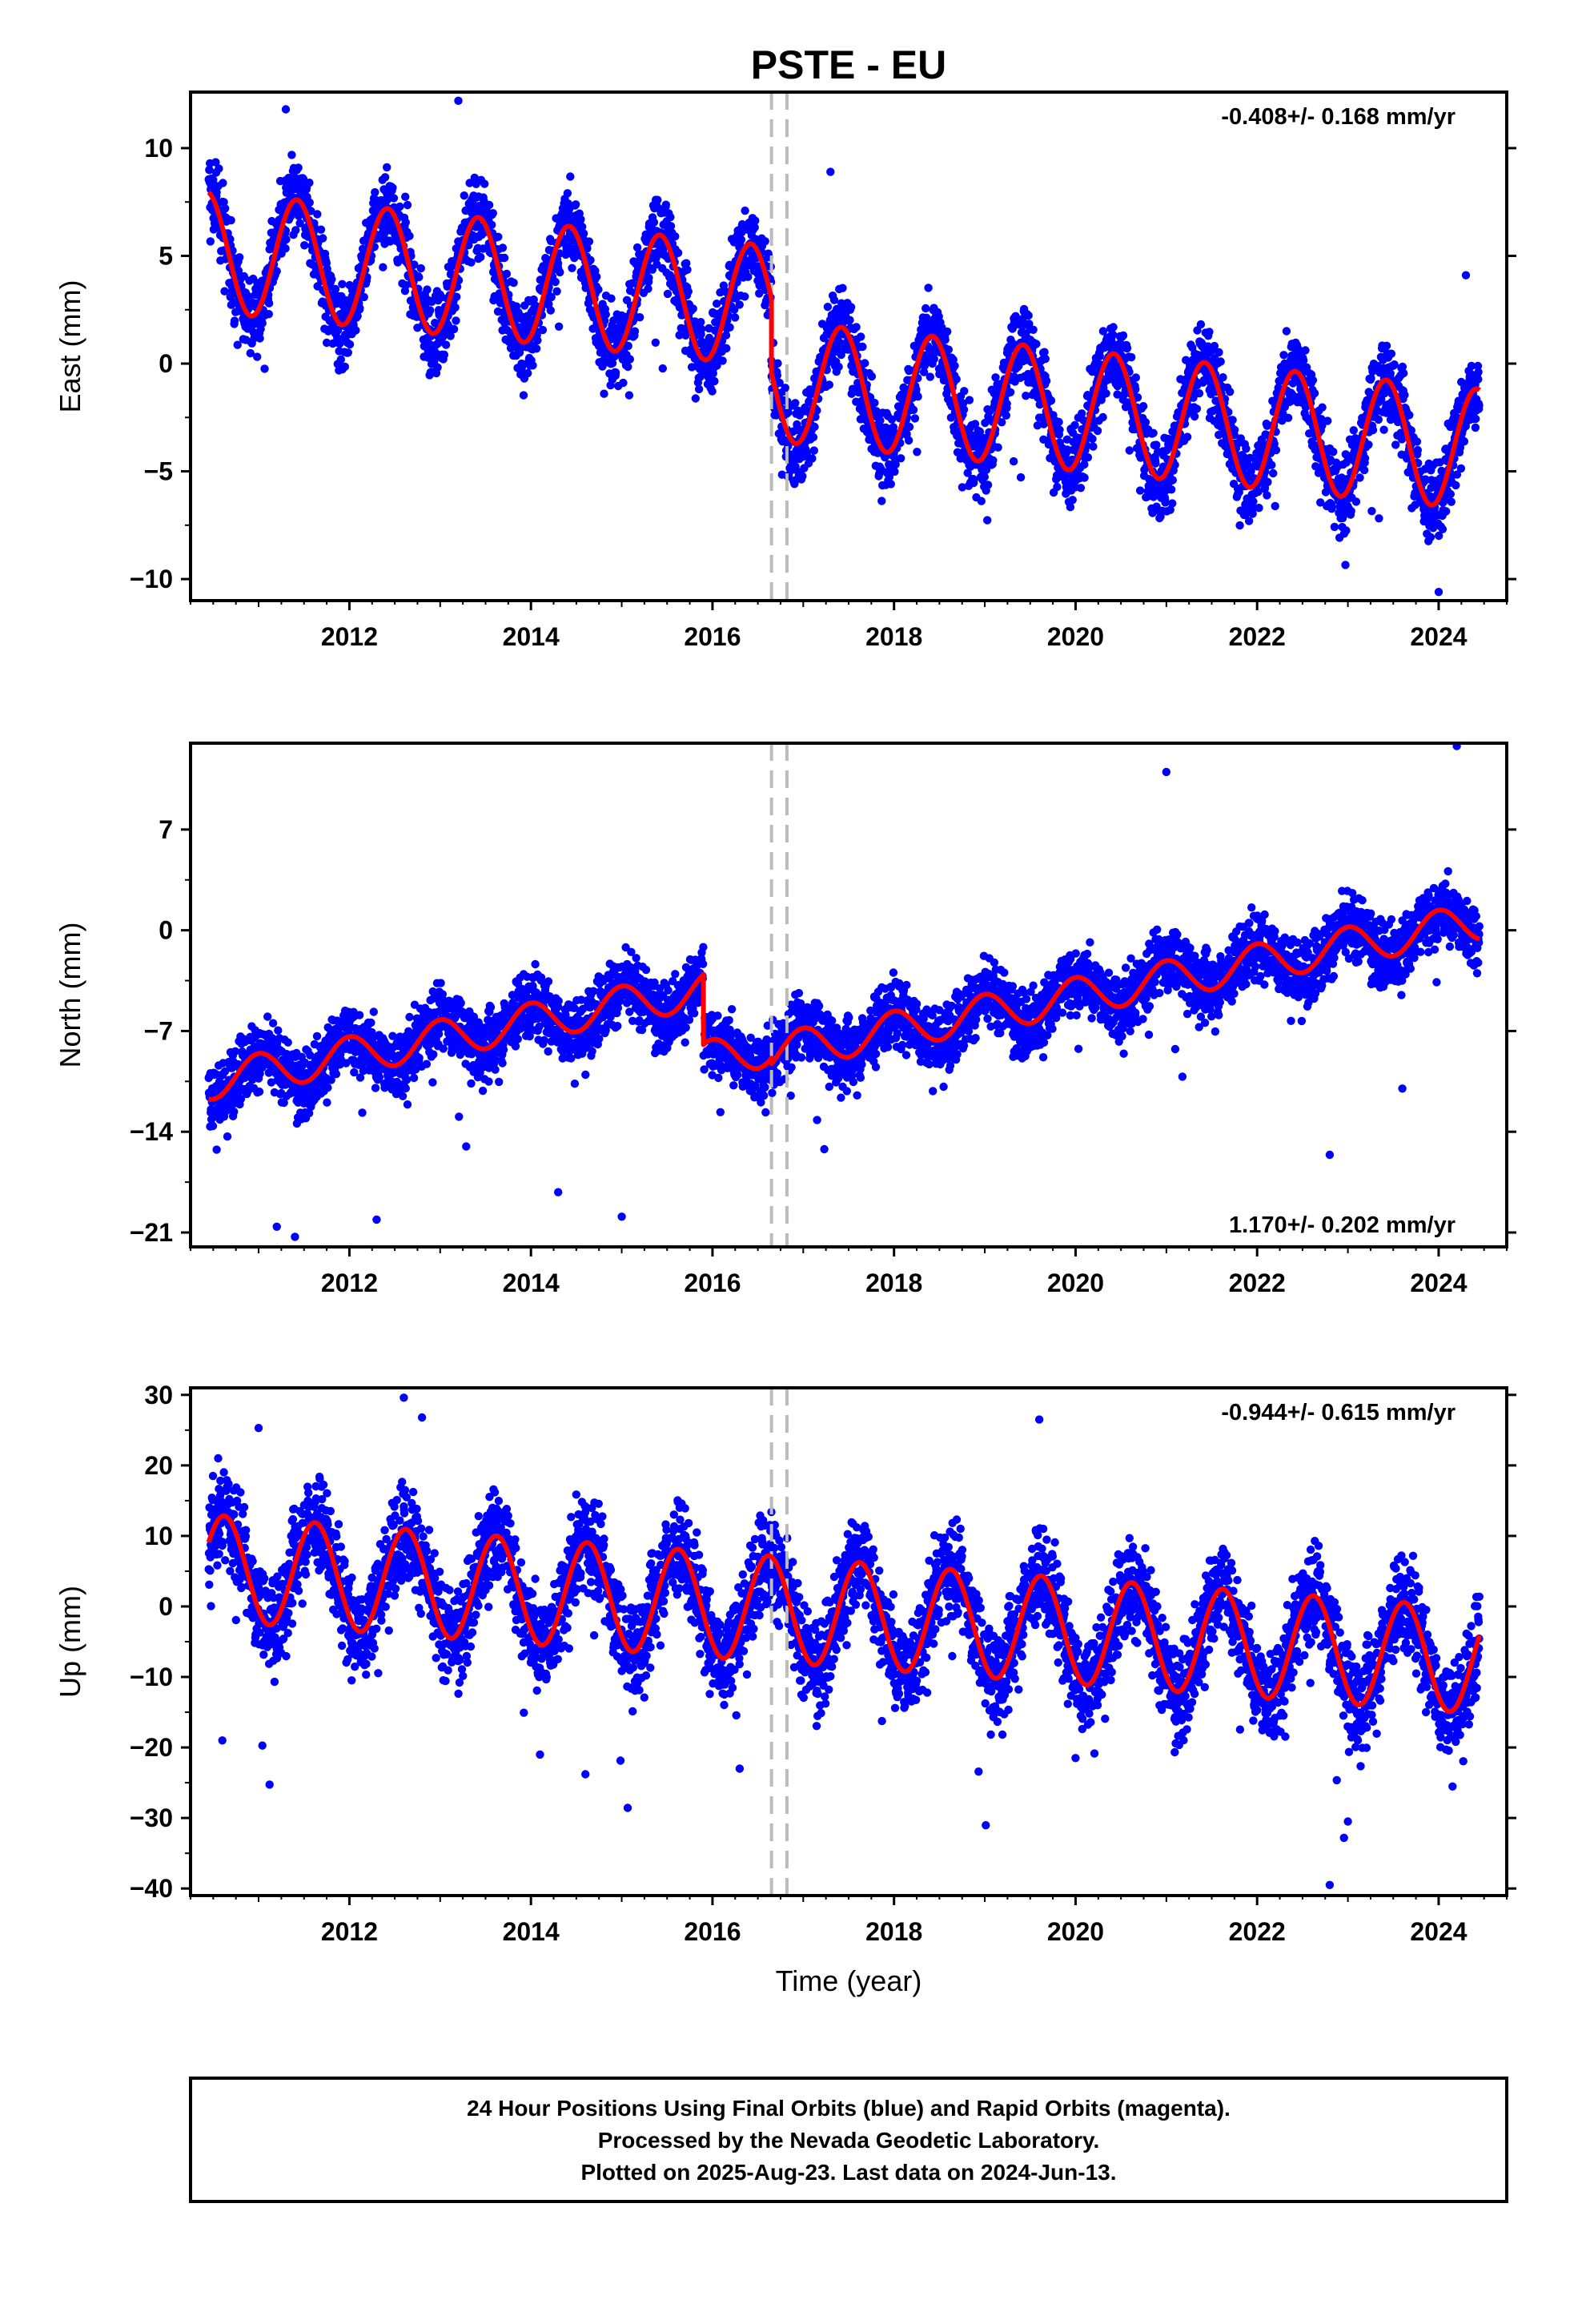 The height and width of the screenshot is (2324, 1582). I want to click on y-tick-label: −10, so click(151, 579).